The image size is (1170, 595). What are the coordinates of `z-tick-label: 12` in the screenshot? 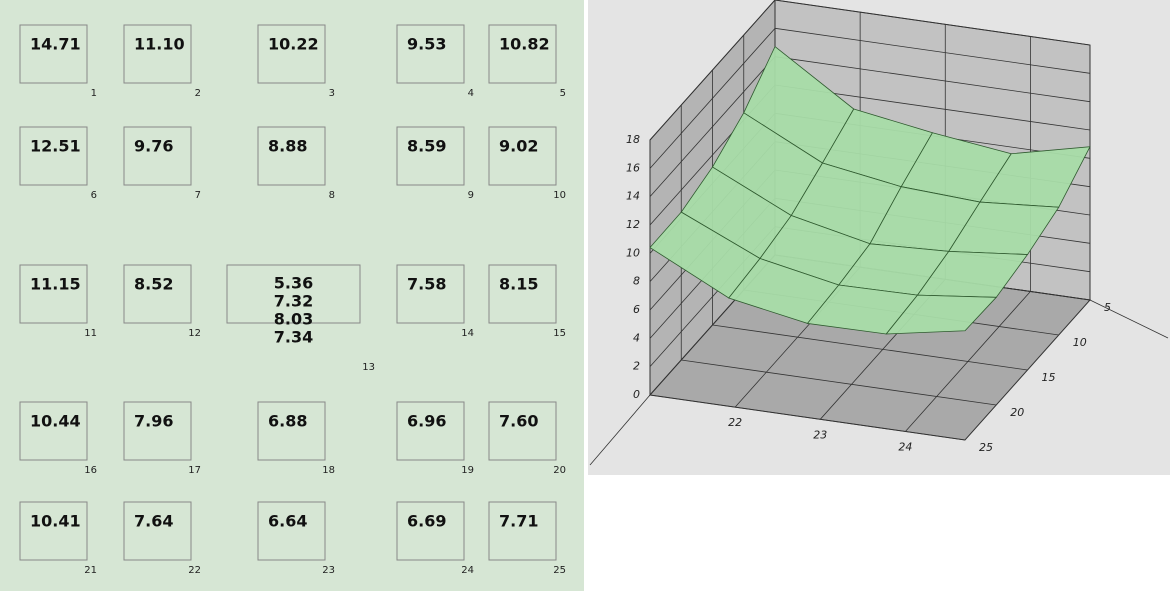 It's located at (633, 224).